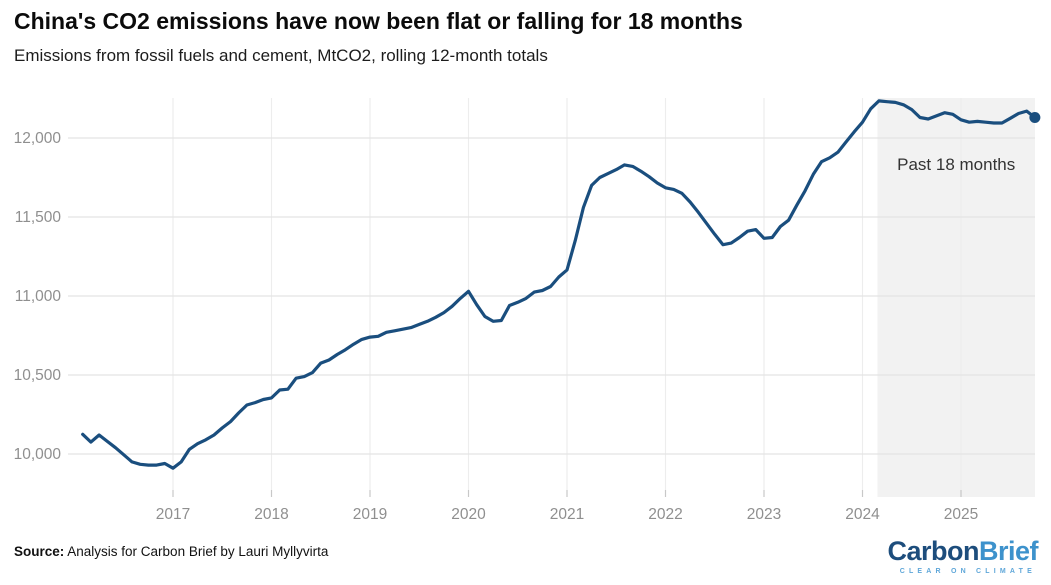 This screenshot has height=585, width=1051. I want to click on logo-carbon: Carbon, so click(933, 551).